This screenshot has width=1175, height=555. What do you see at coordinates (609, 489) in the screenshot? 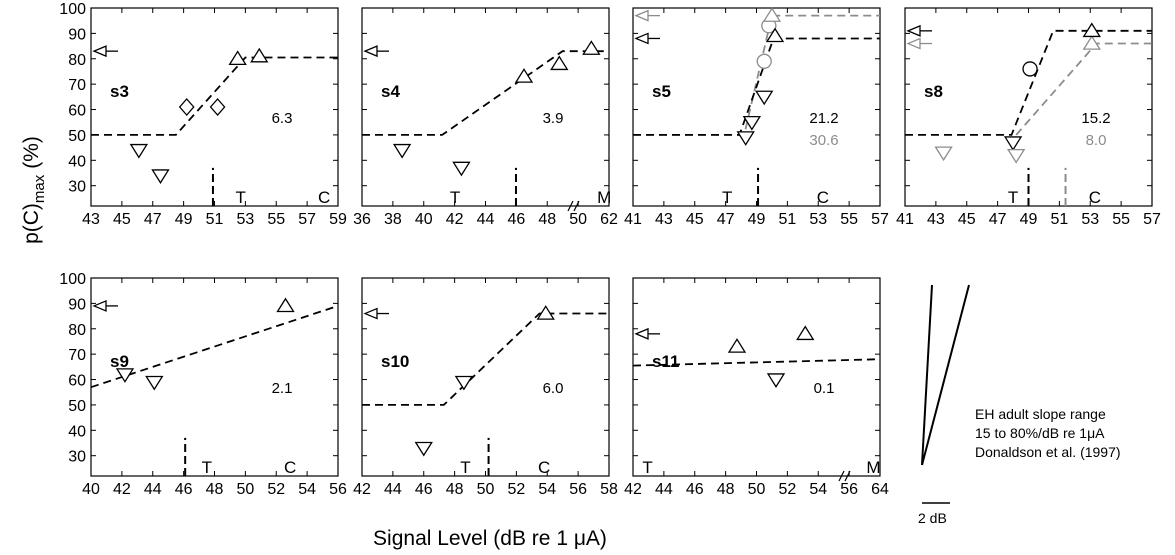
I see `x-tick-label: 58` at bounding box center [609, 489].